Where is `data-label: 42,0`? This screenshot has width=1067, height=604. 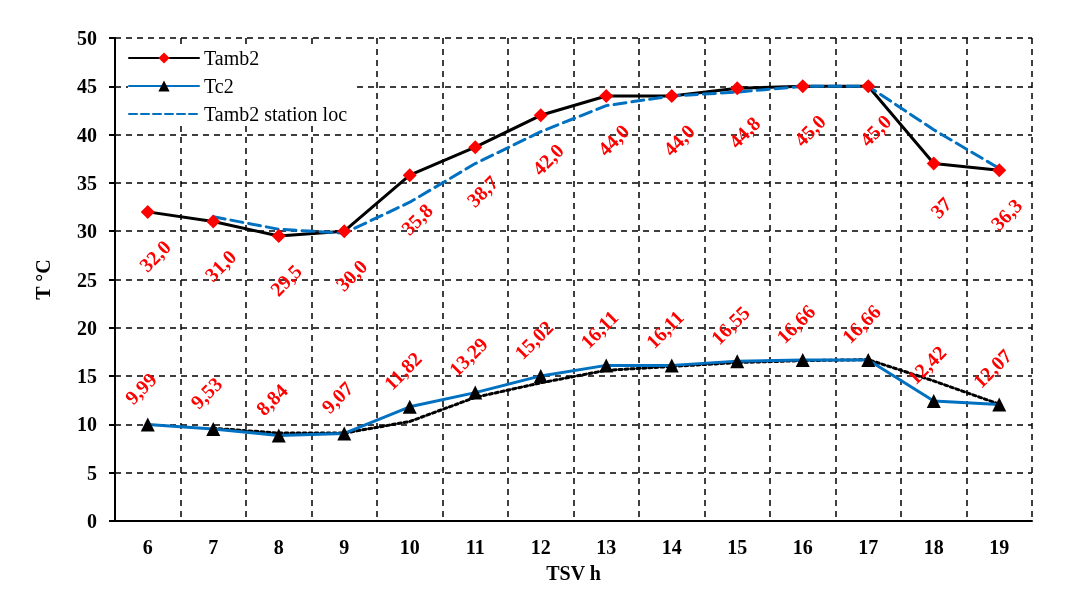 data-label: 42,0 is located at coordinates (547, 159).